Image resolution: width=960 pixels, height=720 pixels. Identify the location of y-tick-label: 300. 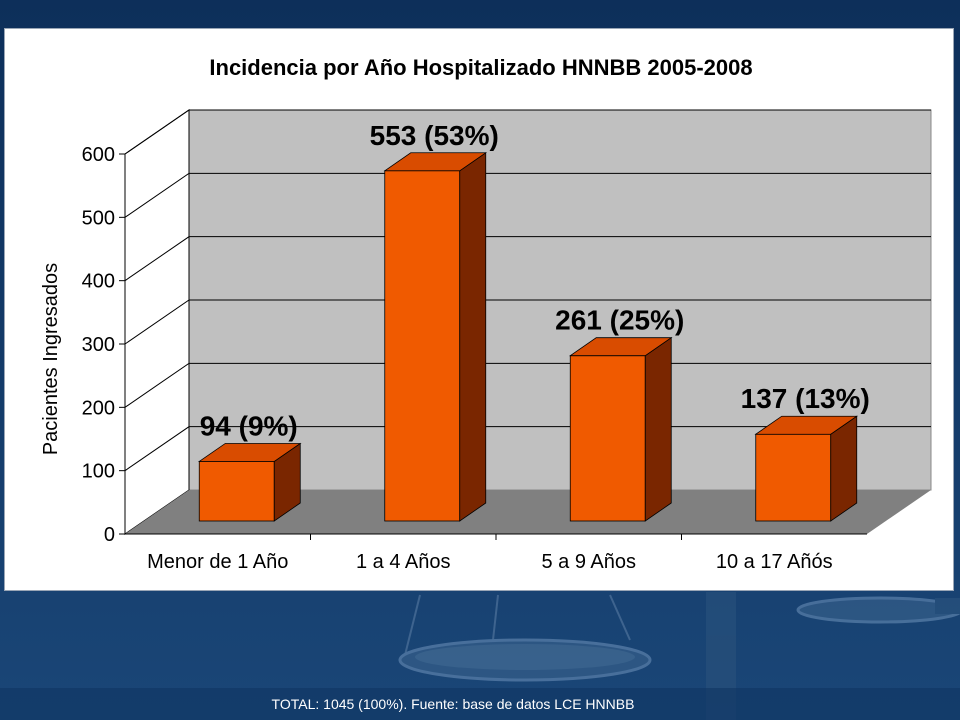
(98, 345).